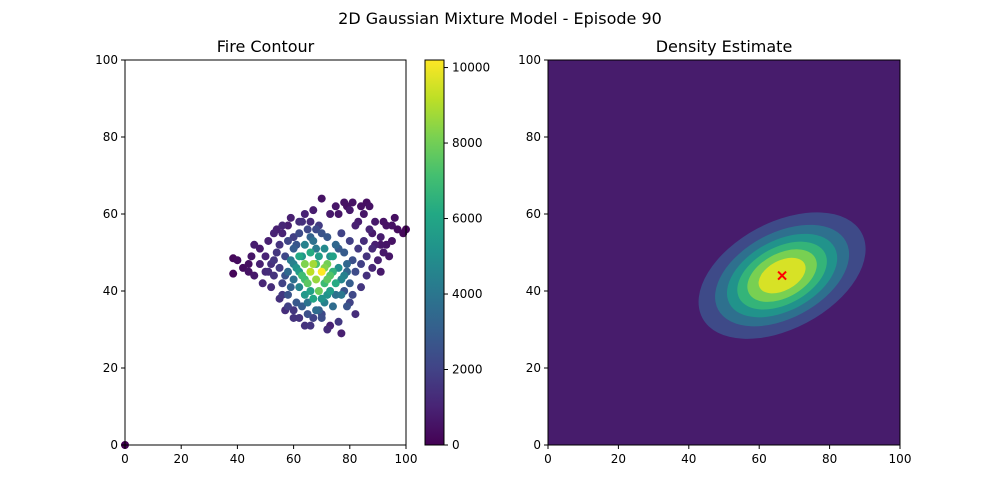 This screenshot has height=504, width=1000. What do you see at coordinates (110, 252) in the screenshot?
I see `fire-contour-y-axis: 0 20 40 60 80 100` at bounding box center [110, 252].